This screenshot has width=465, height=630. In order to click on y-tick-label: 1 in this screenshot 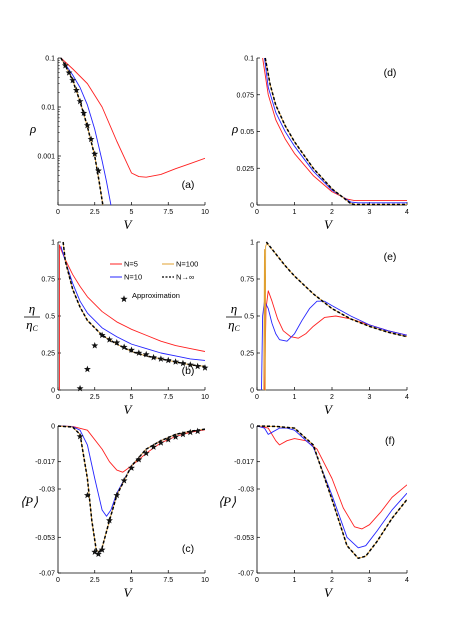, I will do `click(252, 243)`.